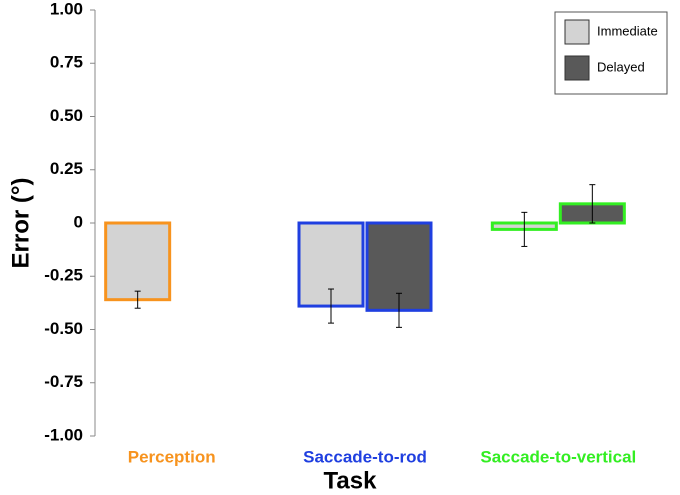  What do you see at coordinates (172, 456) in the screenshot?
I see `x-tick-label: Perception` at bounding box center [172, 456].